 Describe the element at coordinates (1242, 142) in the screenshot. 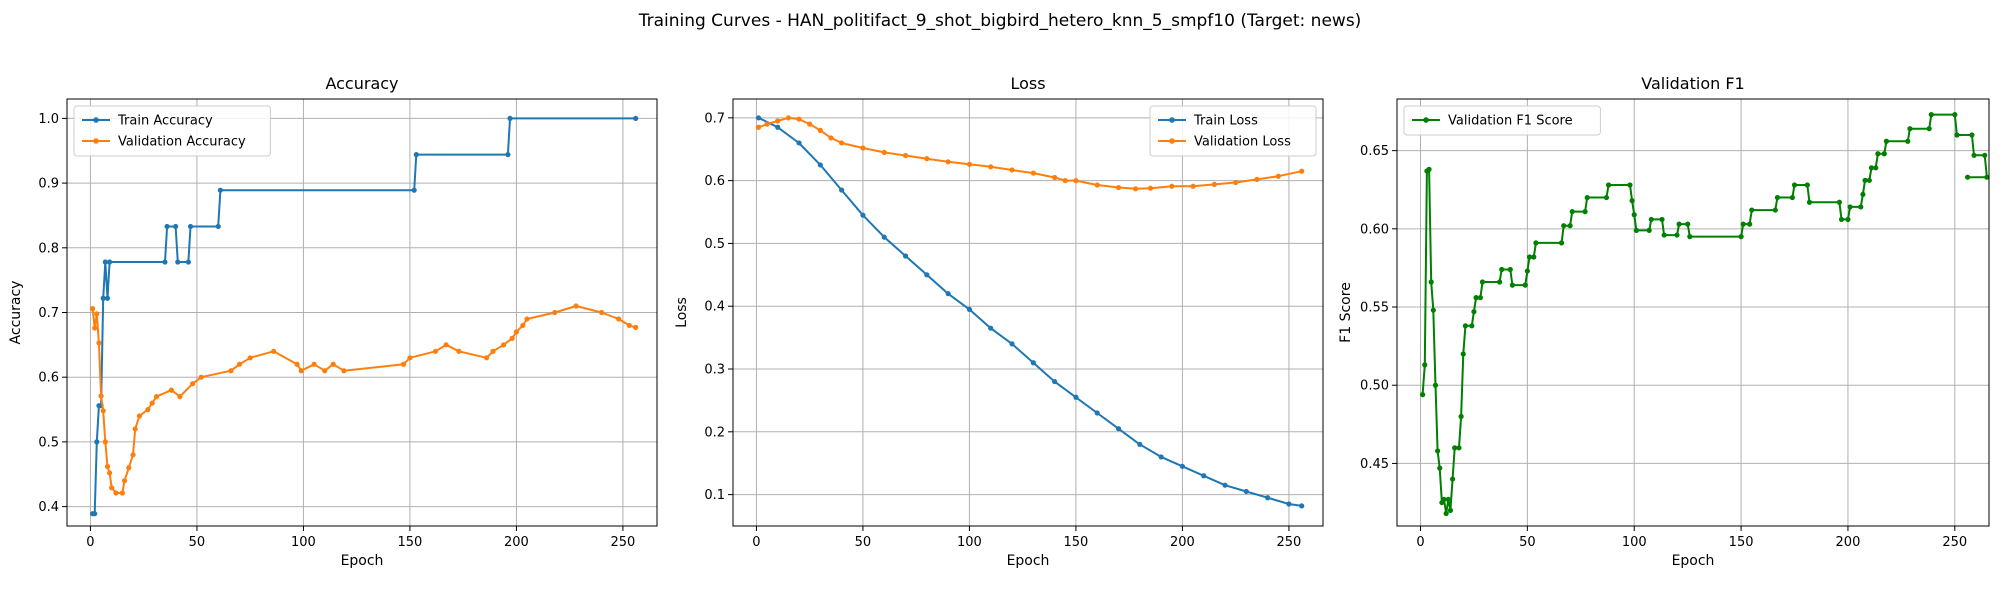

I see `chart-loss-legend-label-validation-loss: Validation Loss` at that location.